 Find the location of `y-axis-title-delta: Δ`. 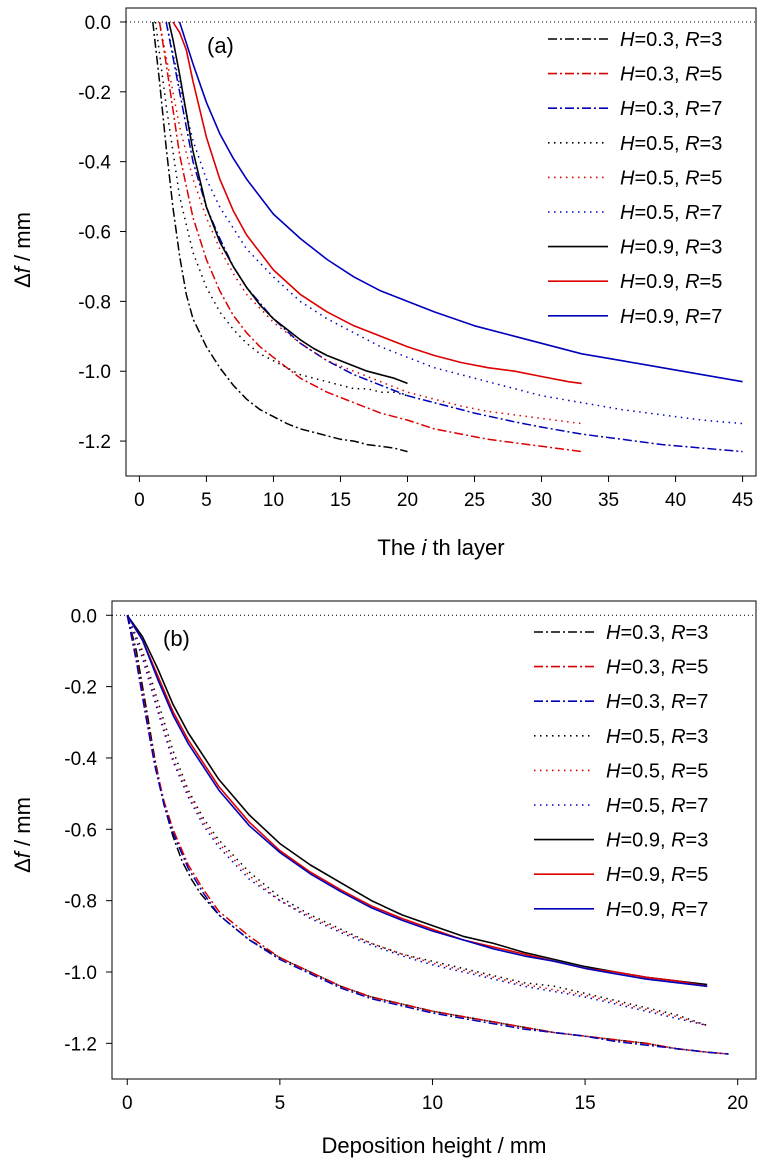

y-axis-title-delta: Δ is located at coordinates (22, 280).